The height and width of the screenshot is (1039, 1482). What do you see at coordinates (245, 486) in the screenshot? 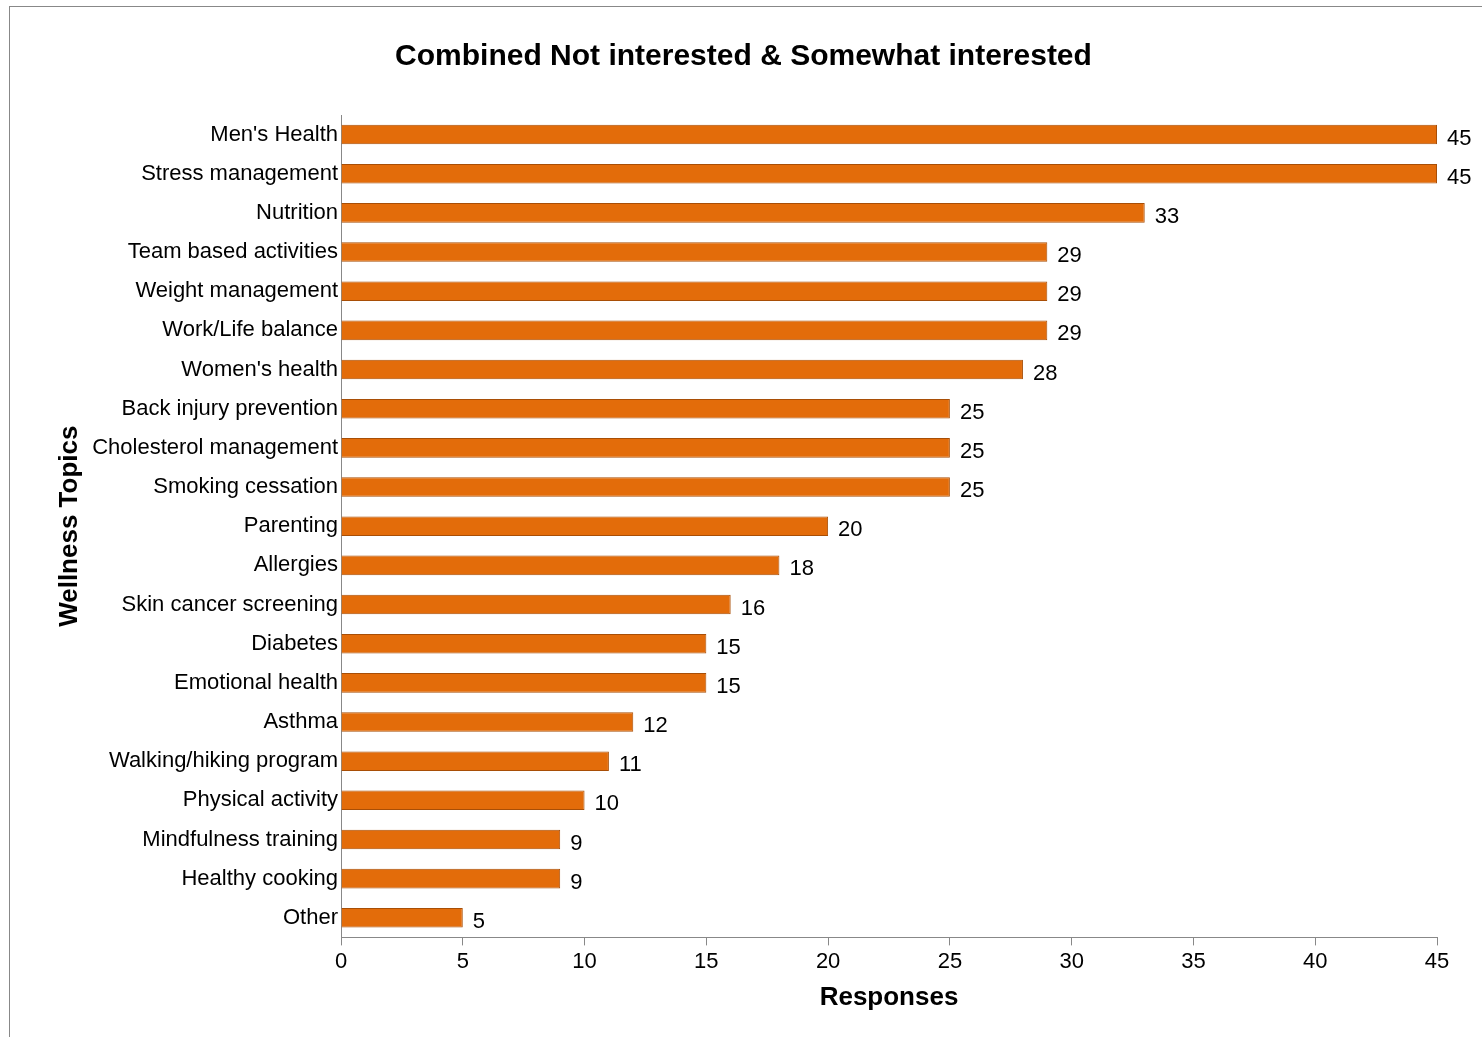
I see `y-tick-label: Smoking cessation` at bounding box center [245, 486].